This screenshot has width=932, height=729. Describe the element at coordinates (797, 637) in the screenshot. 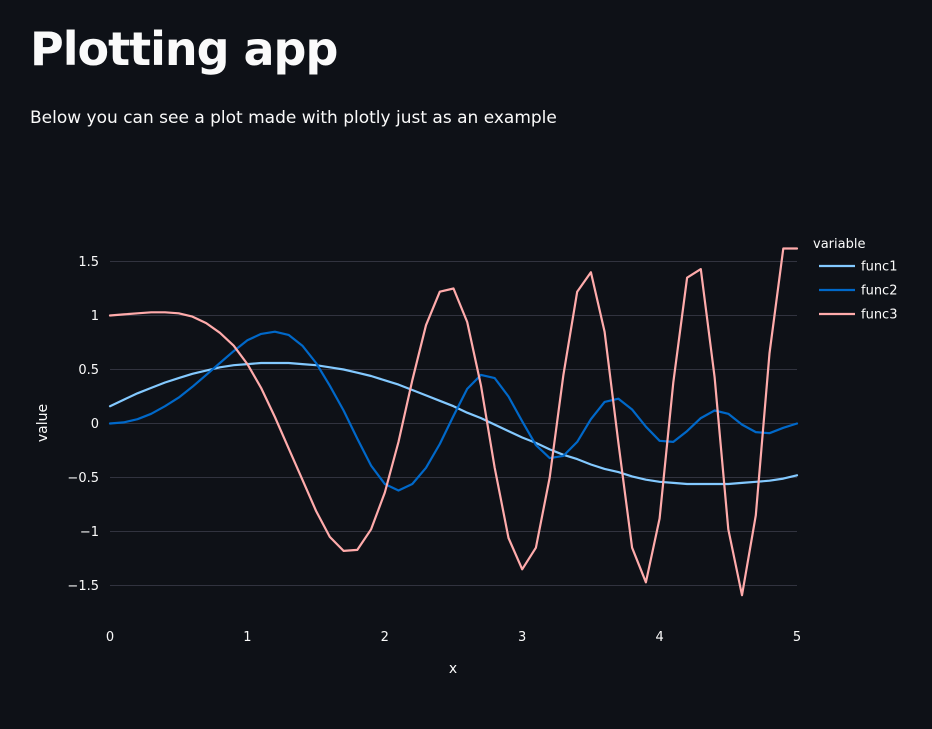

I see `x-tick-label: 5` at that location.